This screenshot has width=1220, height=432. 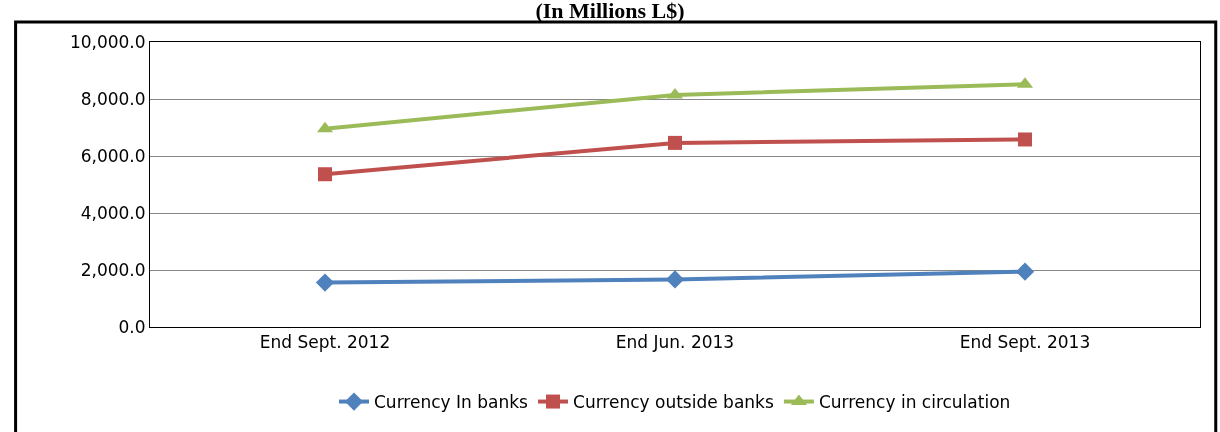 What do you see at coordinates (113, 212) in the screenshot?
I see `y-tick-label: 4,000.0` at bounding box center [113, 212].